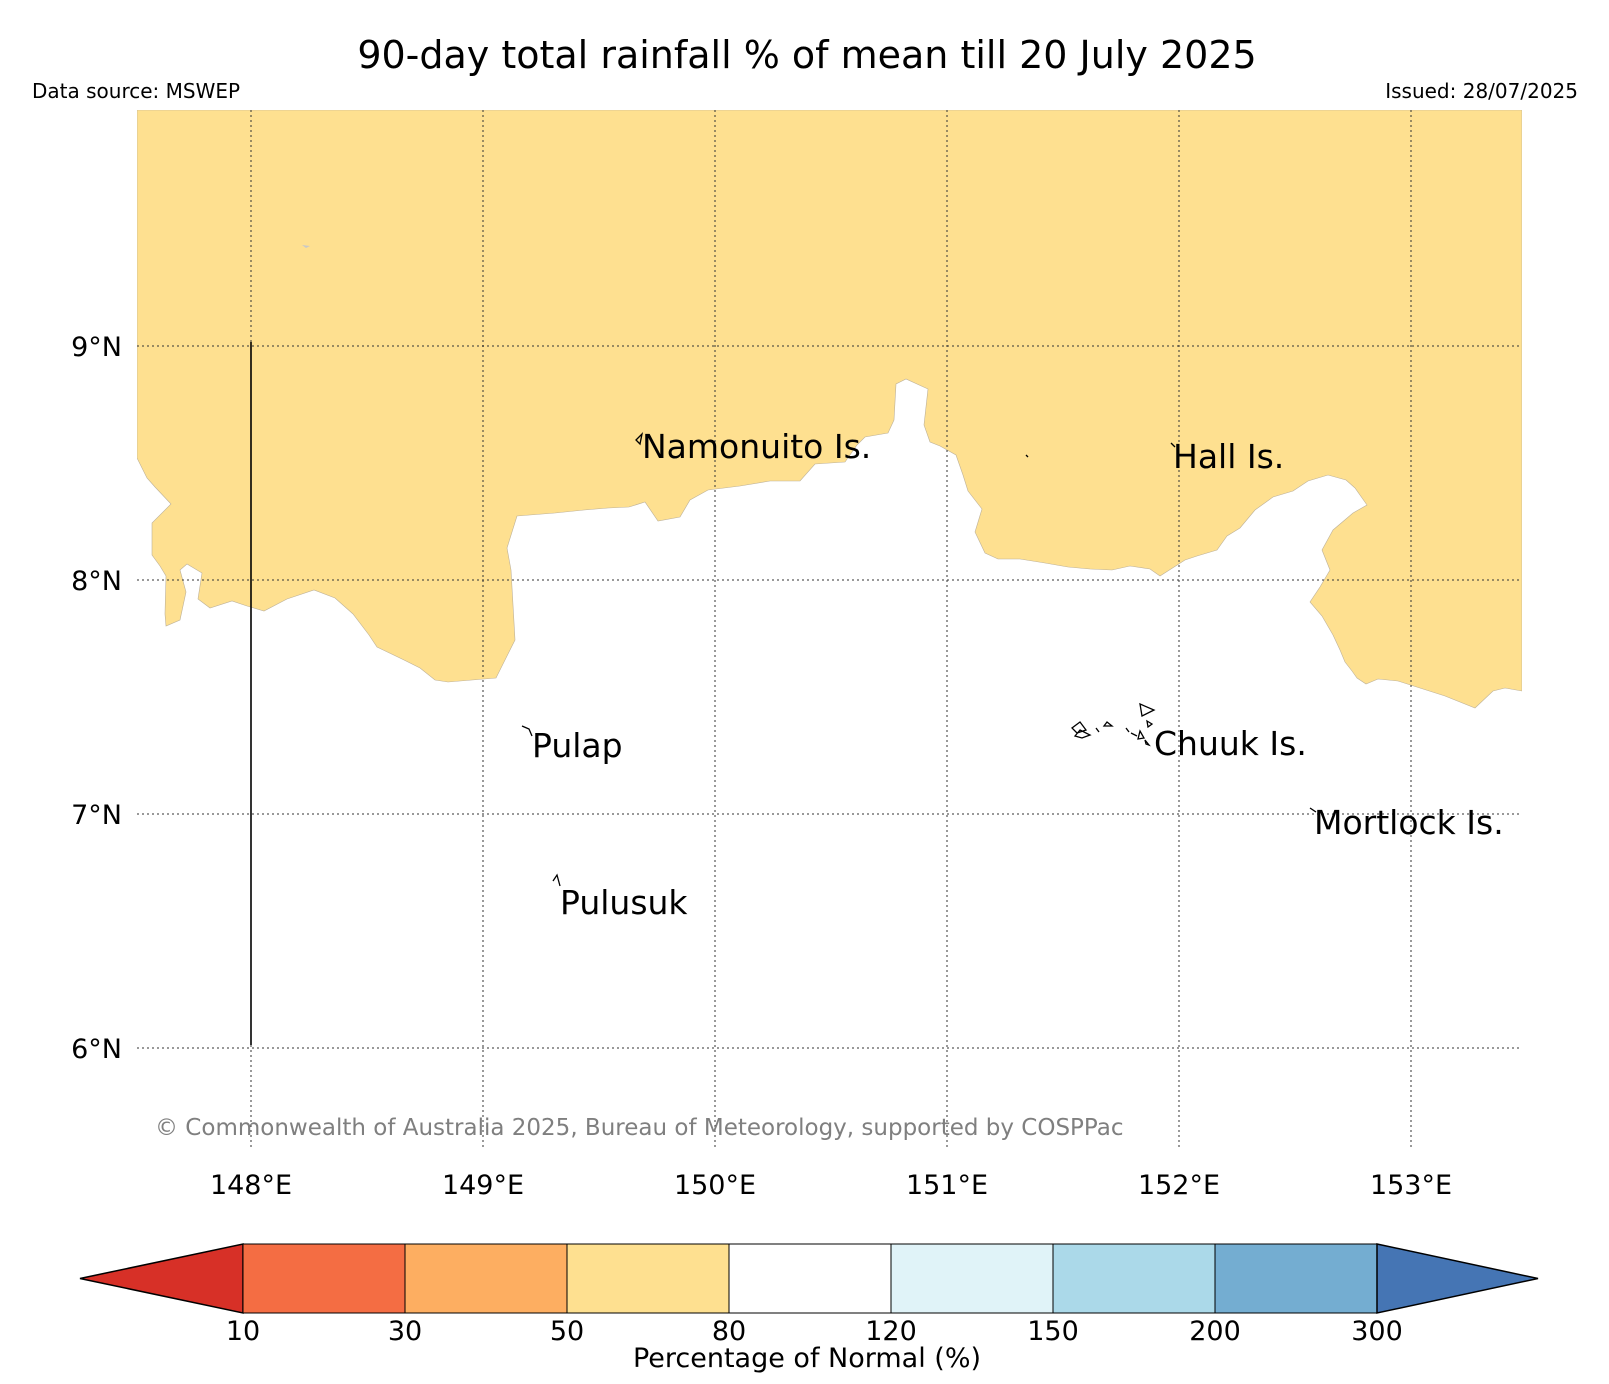 This screenshot has height=1384, width=1609. What do you see at coordinates (1179, 1185) in the screenshot?
I see `lon-tick-label-4: 152°E` at bounding box center [1179, 1185].